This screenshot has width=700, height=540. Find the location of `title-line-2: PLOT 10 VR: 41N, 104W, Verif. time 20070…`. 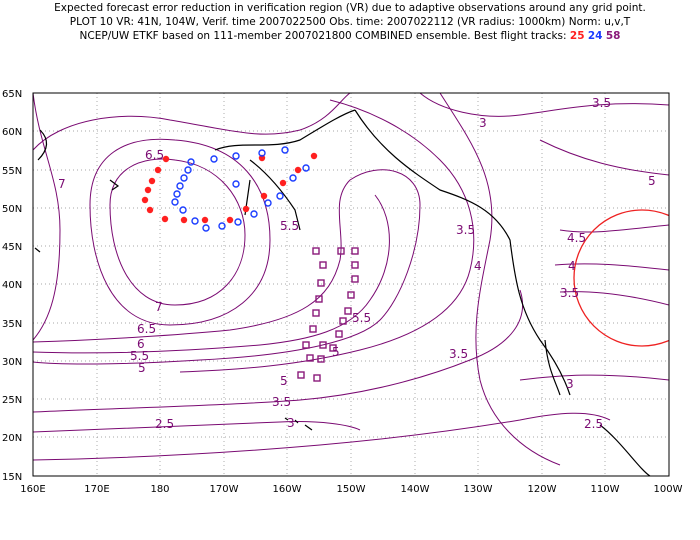

title-line-2: PLOT 10 VR: 41N, 104W, Verif. time 20070… is located at coordinates (350, 22).